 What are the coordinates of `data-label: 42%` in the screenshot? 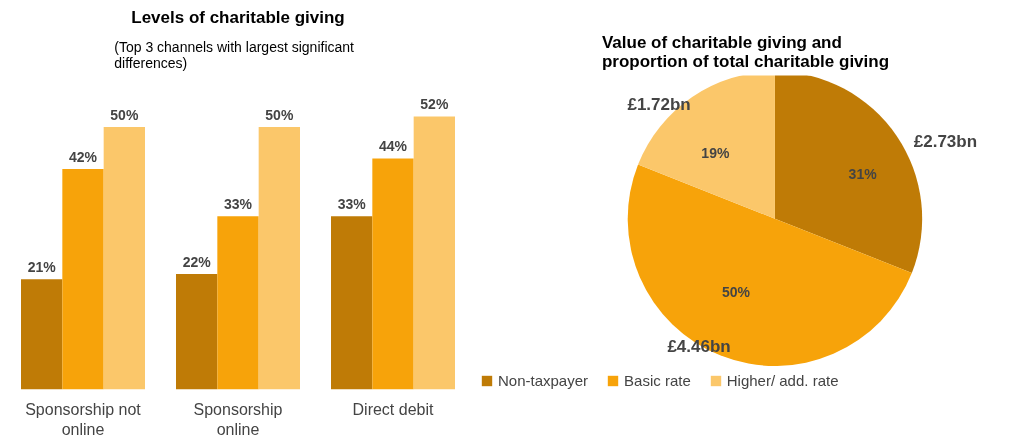 It's located at (83, 156).